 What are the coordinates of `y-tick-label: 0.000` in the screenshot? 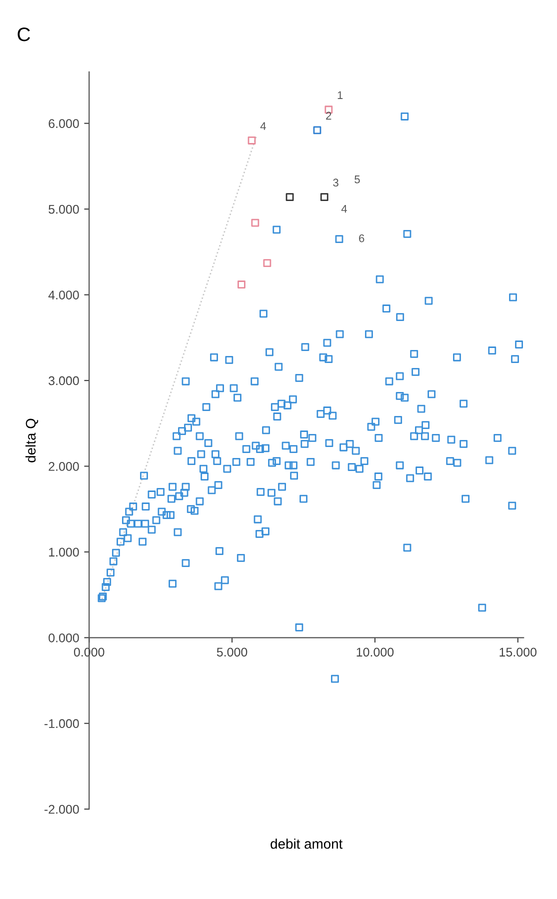 It's located at (63, 637).